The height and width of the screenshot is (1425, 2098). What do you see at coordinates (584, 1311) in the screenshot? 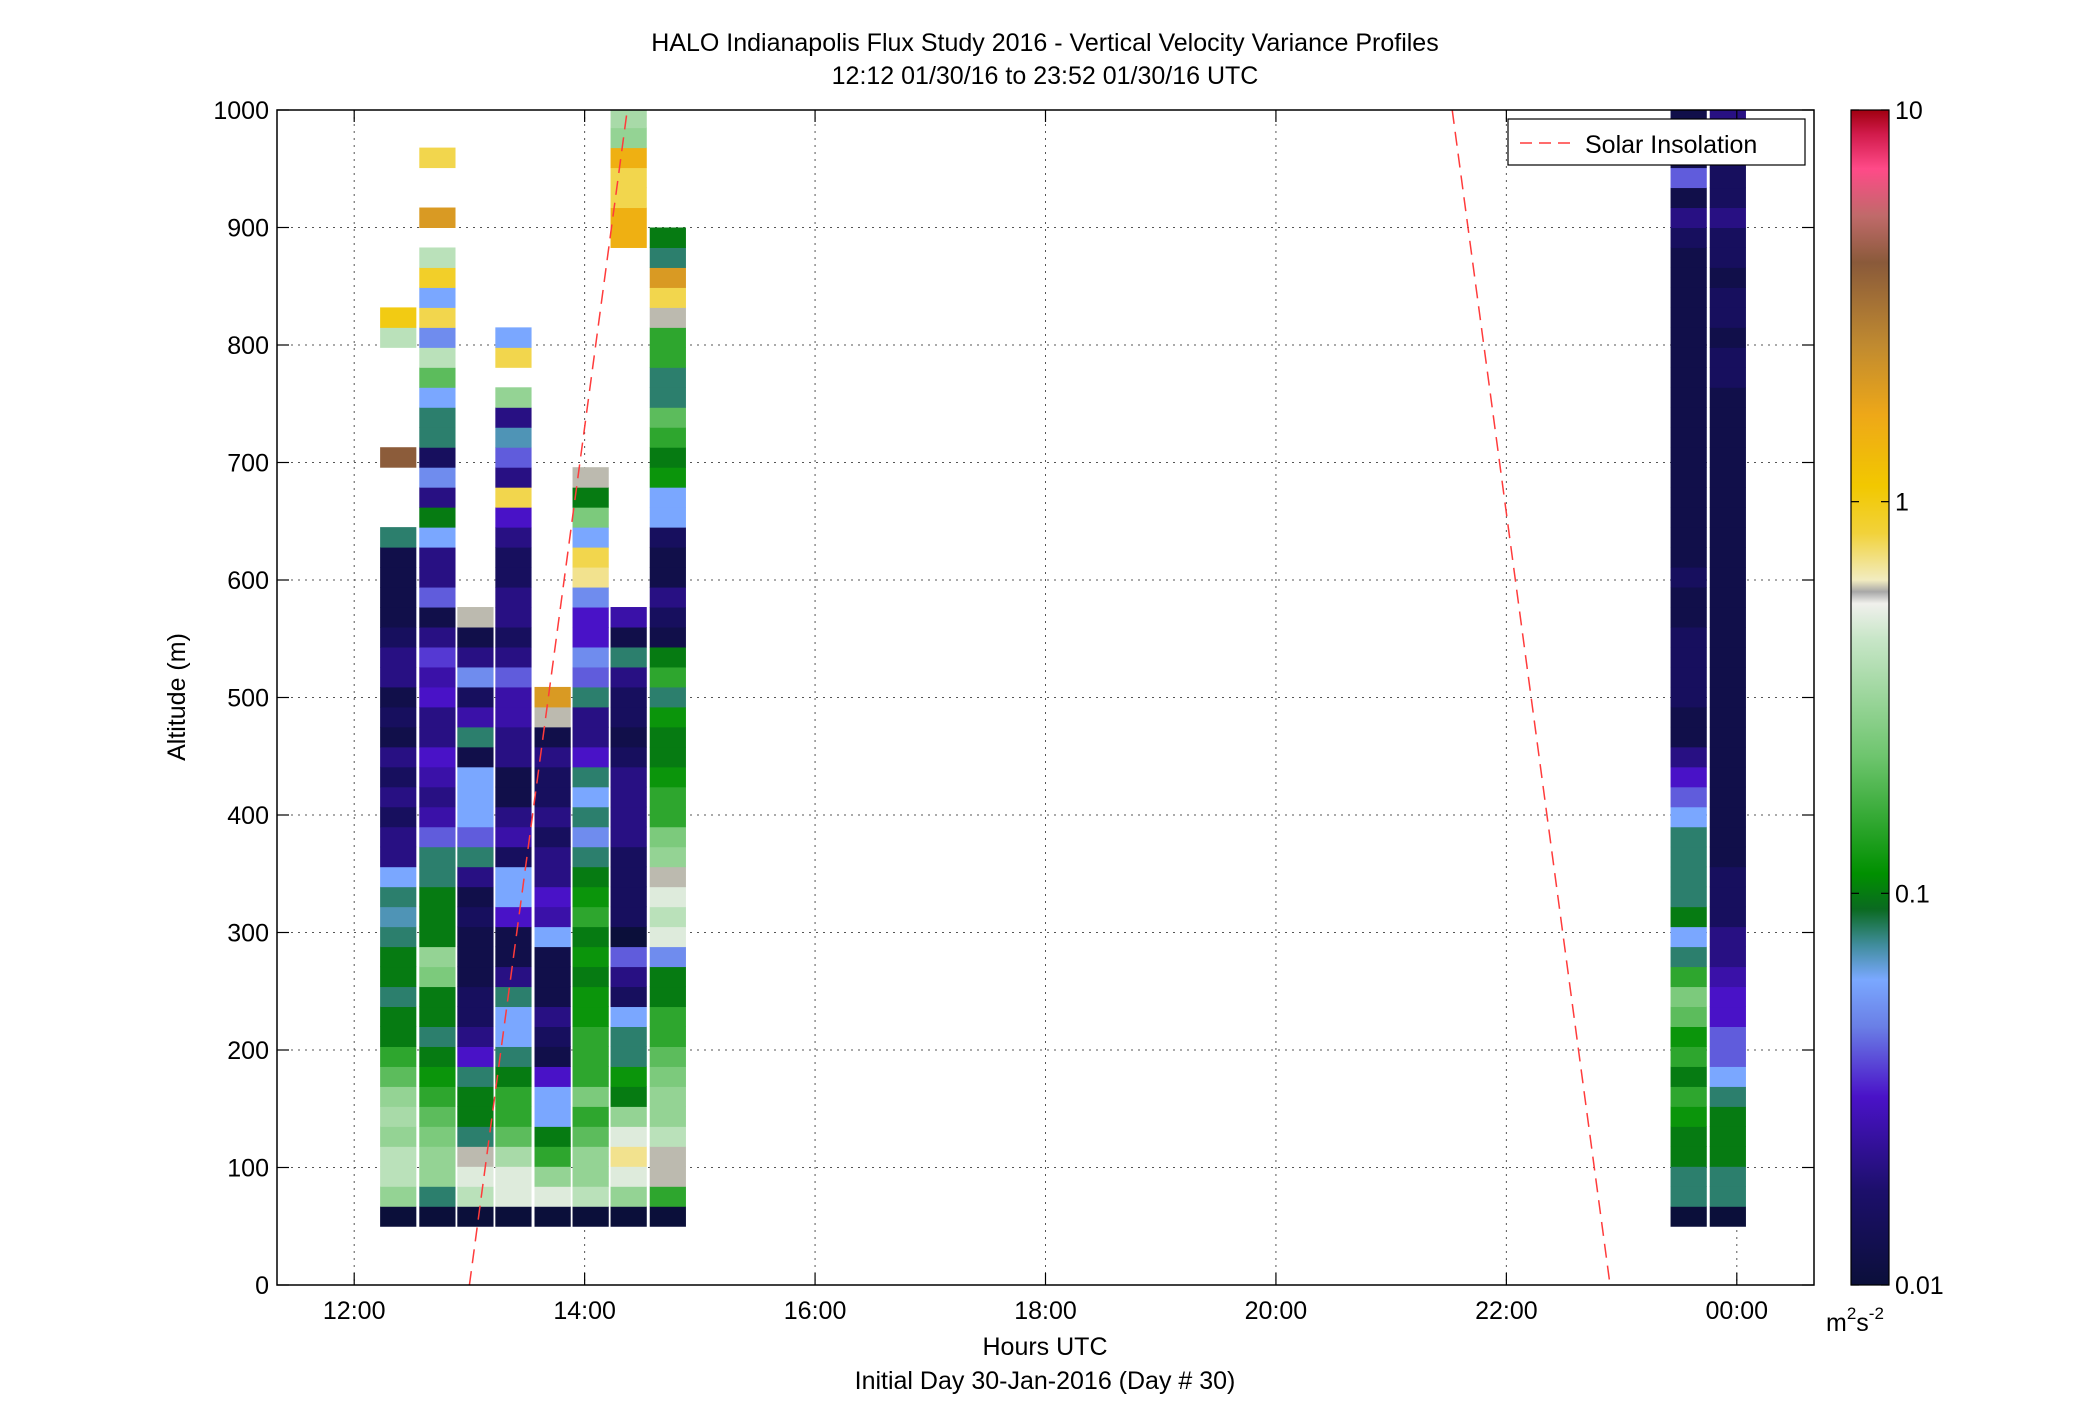
I see `x-tick-label: 14:00` at bounding box center [584, 1311].